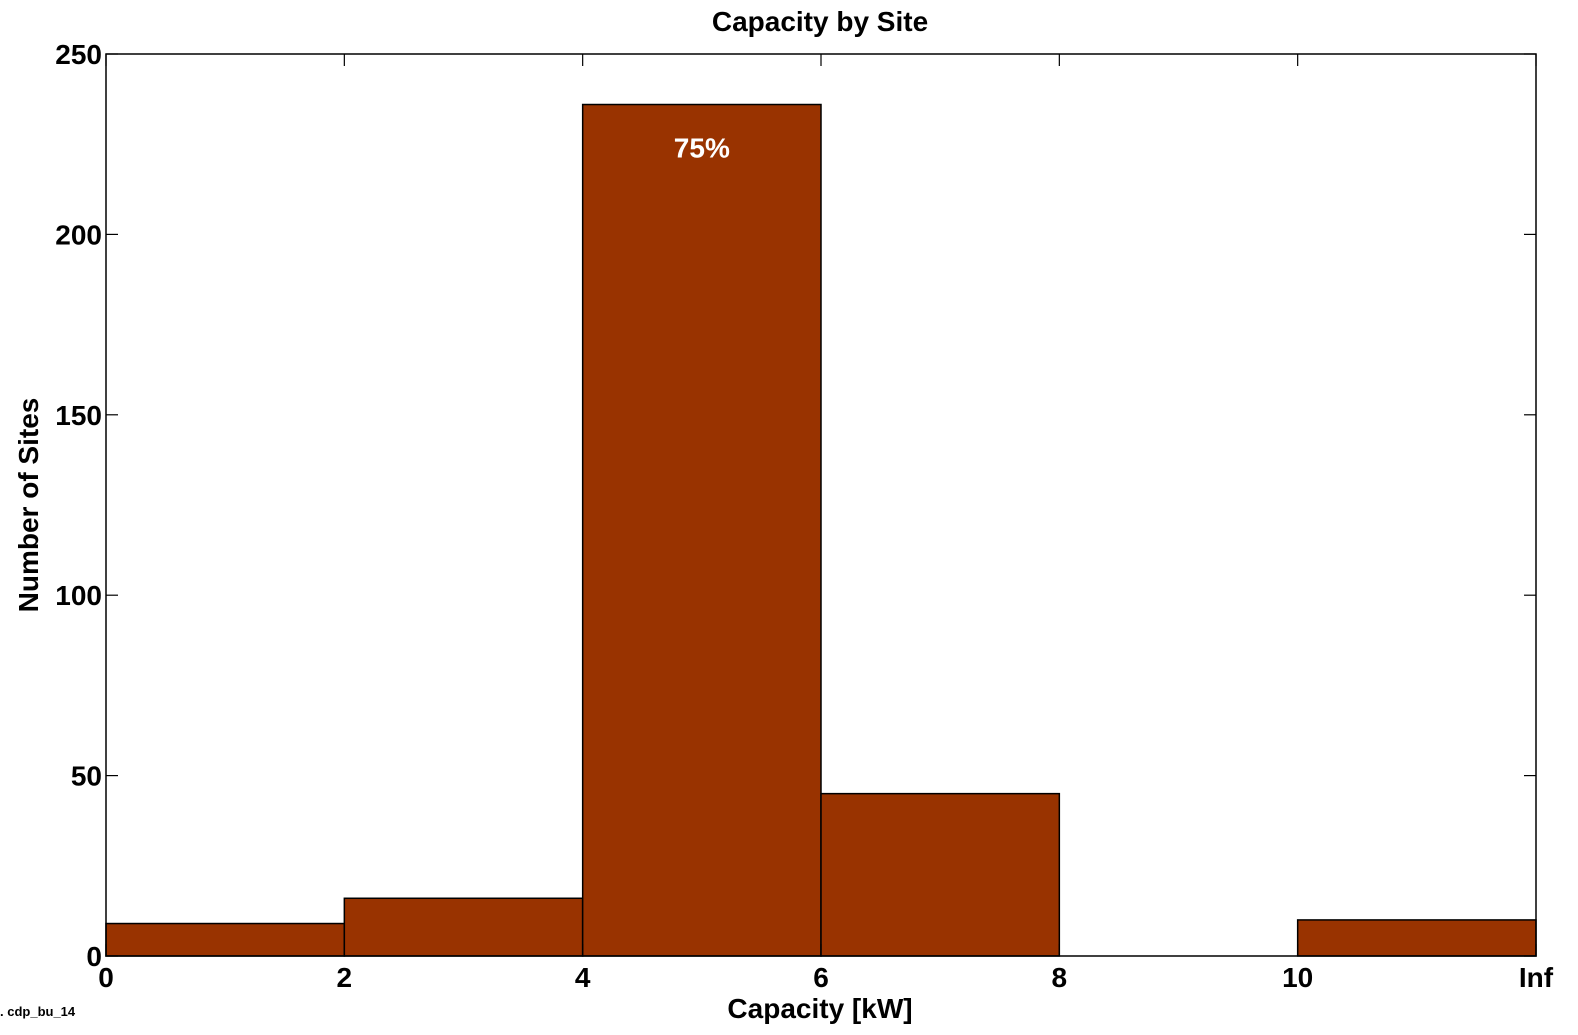 The image size is (1578, 1035). Describe the element at coordinates (820, 21) in the screenshot. I see `chart-title: Capacity by Site` at that location.